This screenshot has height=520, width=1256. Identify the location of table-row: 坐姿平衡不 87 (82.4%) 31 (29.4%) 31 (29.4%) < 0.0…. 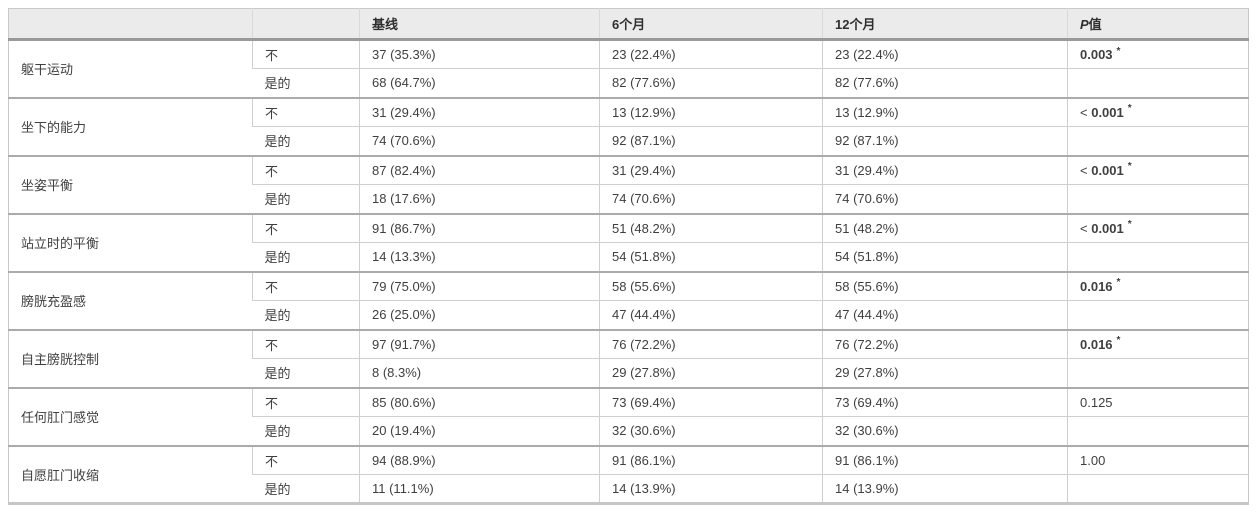
(628, 184).